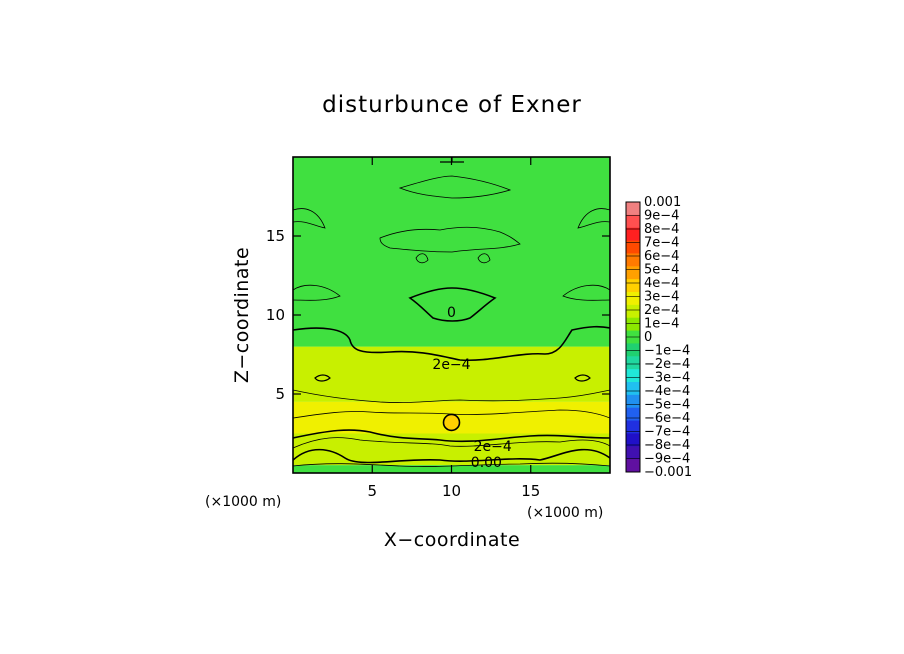 This screenshot has height=654, width=904. I want to click on y-tick-label: 10, so click(275, 315).